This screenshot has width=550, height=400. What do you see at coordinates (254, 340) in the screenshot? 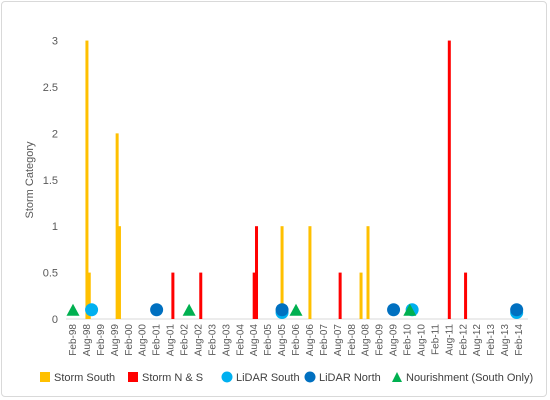
I see `x-tick-label: Aug-04` at bounding box center [254, 340].